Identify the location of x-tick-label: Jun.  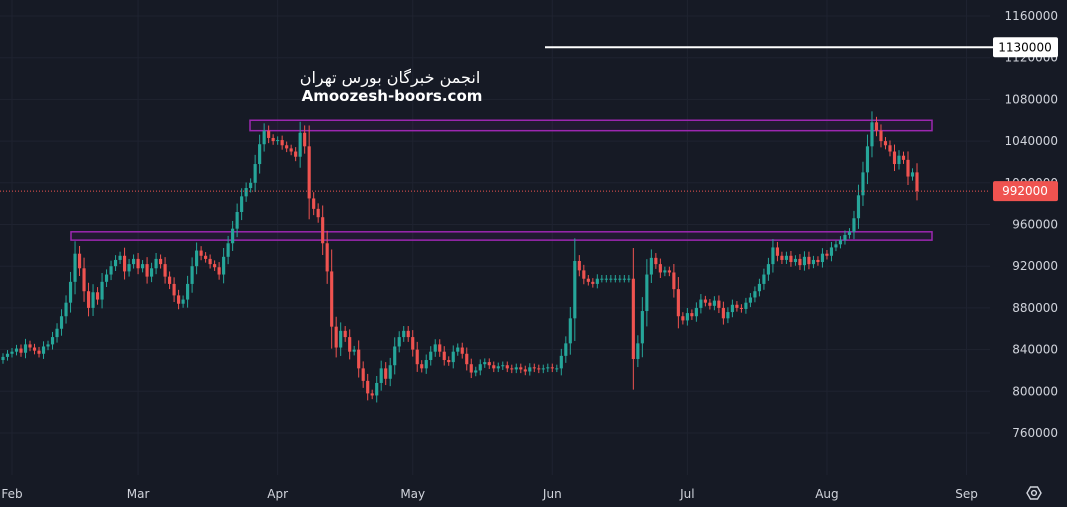
(552, 494).